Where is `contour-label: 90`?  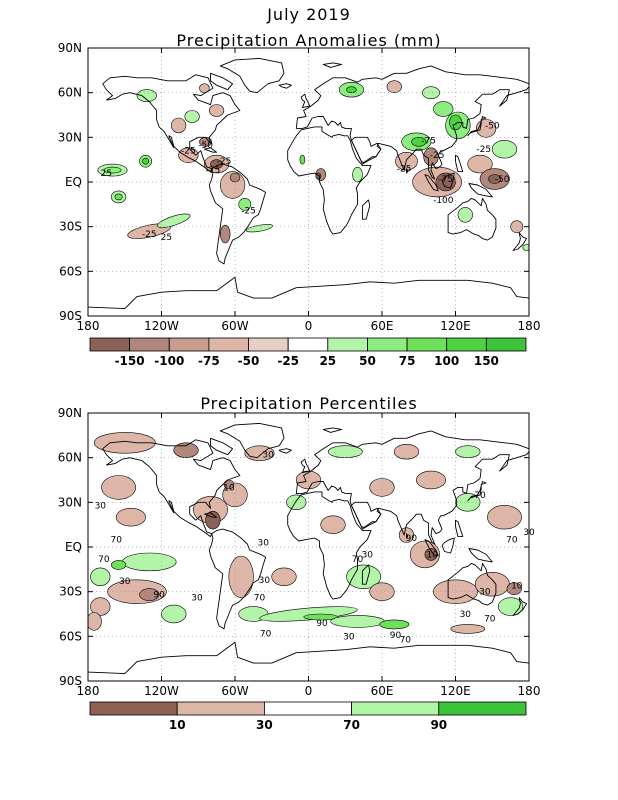
contour-label: 90 is located at coordinates (396, 636).